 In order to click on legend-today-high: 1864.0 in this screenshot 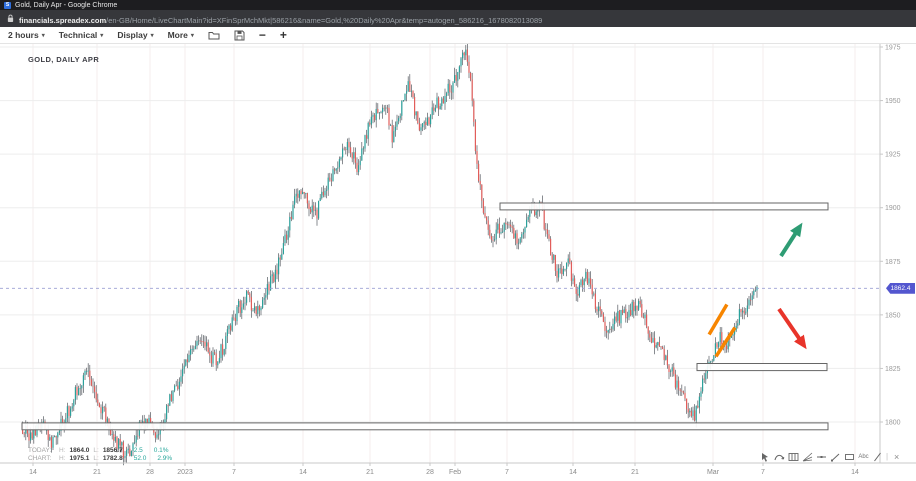, I will do `click(79, 450)`.